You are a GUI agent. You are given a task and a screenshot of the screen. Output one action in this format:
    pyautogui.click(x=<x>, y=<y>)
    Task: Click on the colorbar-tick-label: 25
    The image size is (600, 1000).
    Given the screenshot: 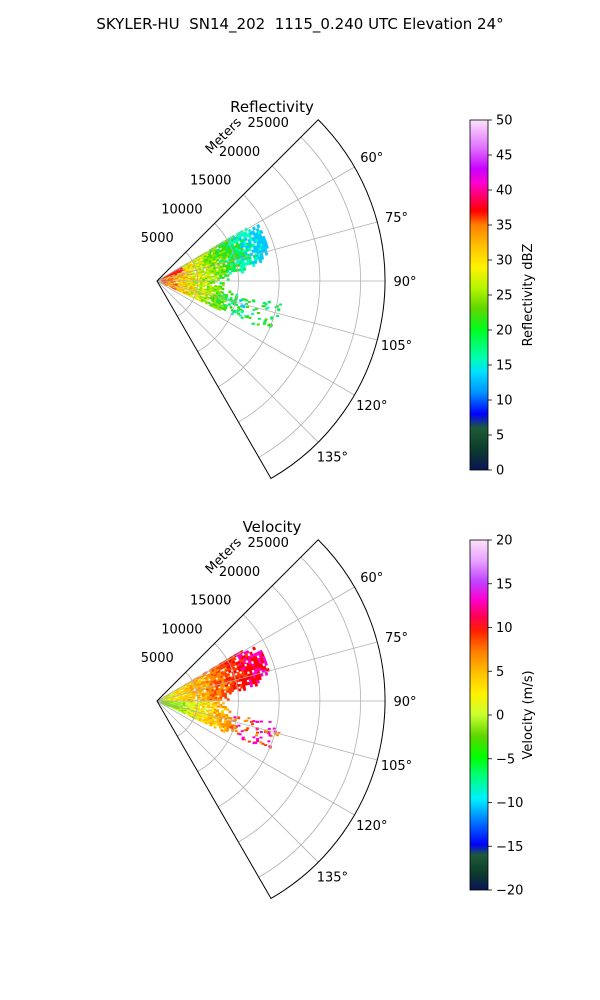 What is the action you would take?
    pyautogui.click(x=504, y=296)
    